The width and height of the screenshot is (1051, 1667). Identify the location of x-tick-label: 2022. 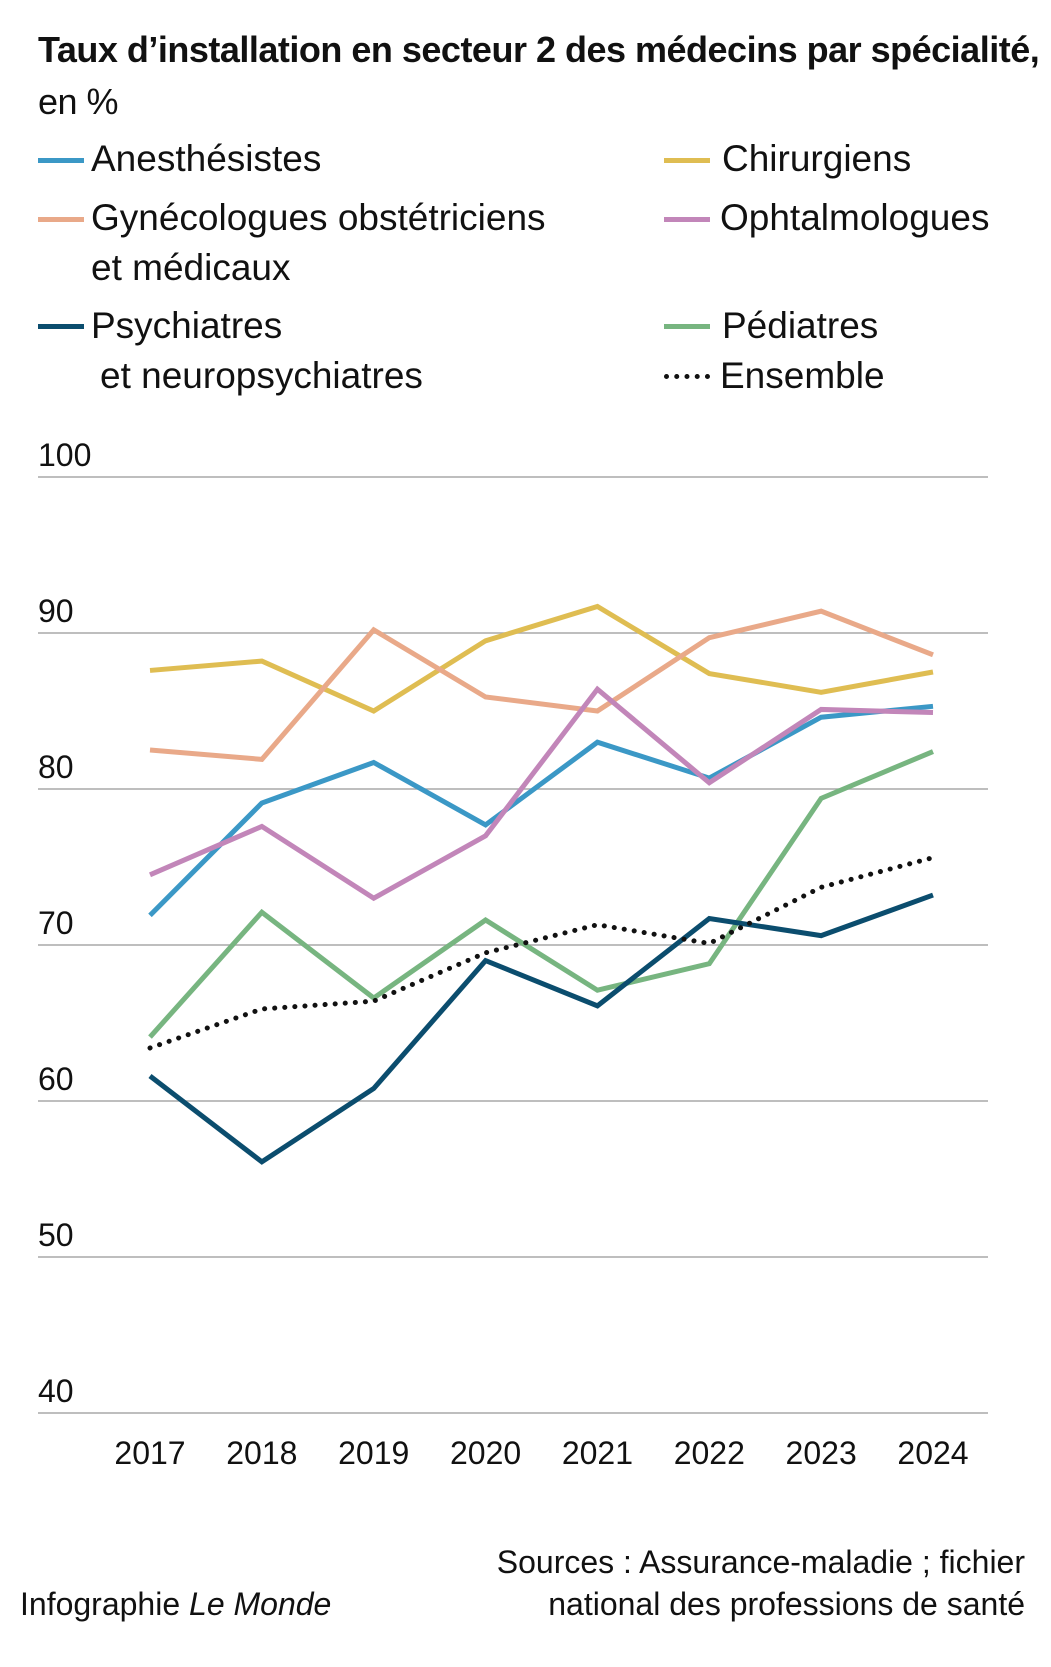
(709, 1453).